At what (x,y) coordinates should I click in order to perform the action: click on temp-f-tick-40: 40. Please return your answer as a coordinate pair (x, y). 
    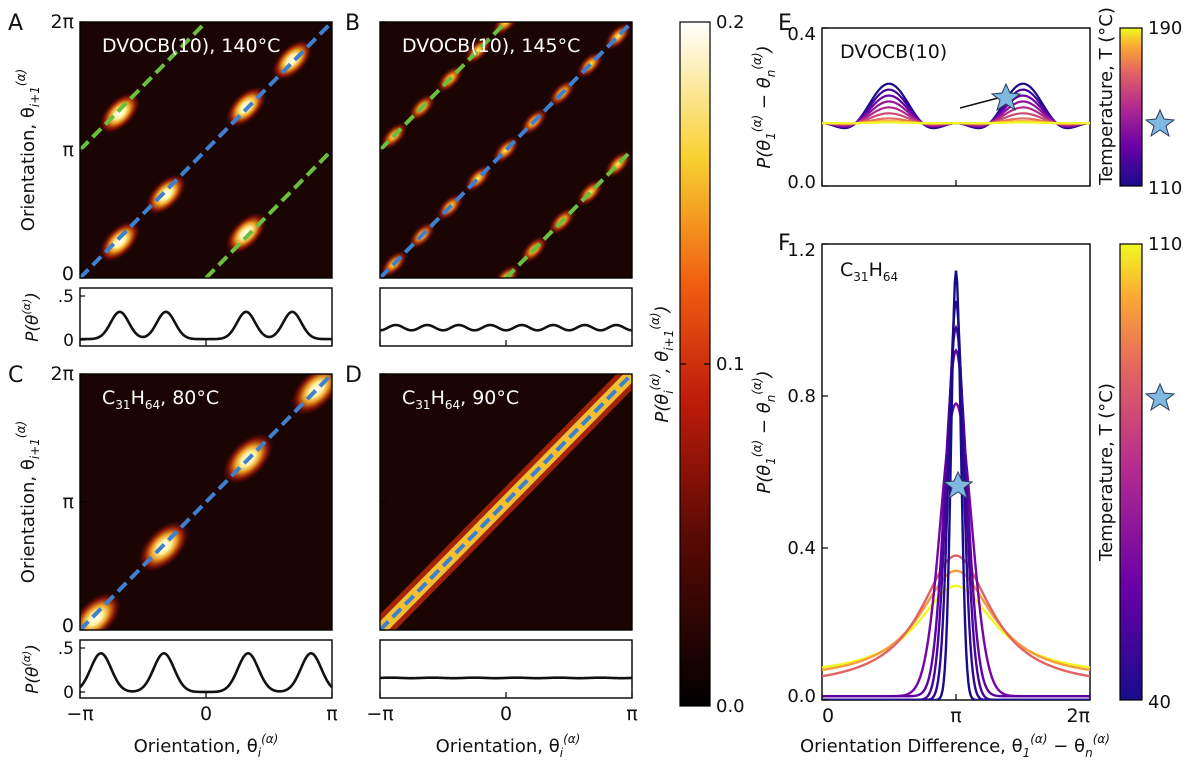
    Looking at the image, I should click on (1159, 702).